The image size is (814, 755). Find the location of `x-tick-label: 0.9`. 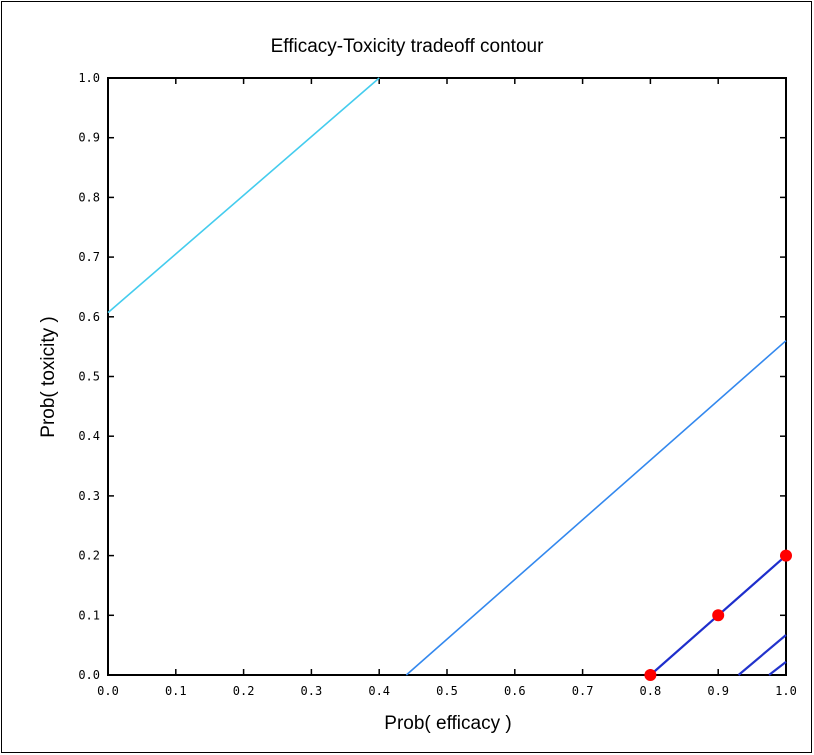

x-tick-label: 0.9 is located at coordinates (718, 691).